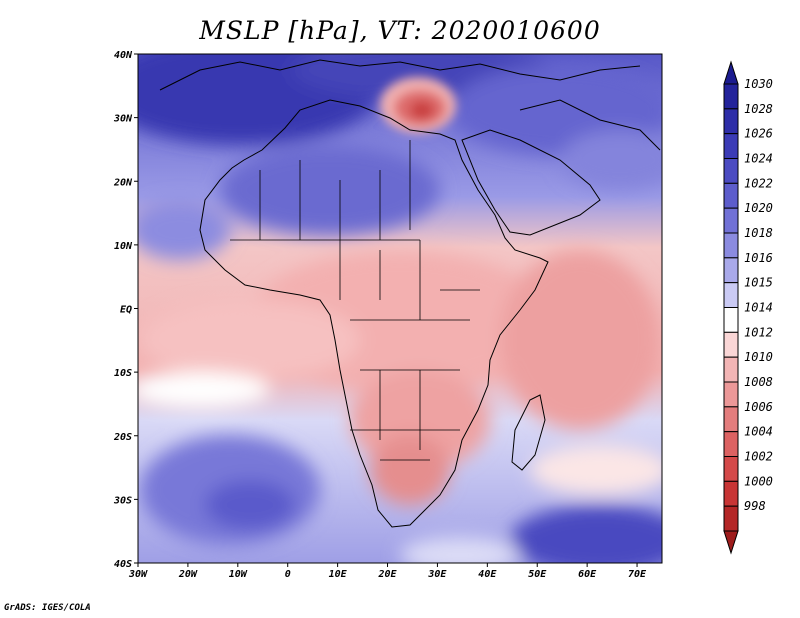  I want to click on colorbar-label: 1022, so click(758, 183).